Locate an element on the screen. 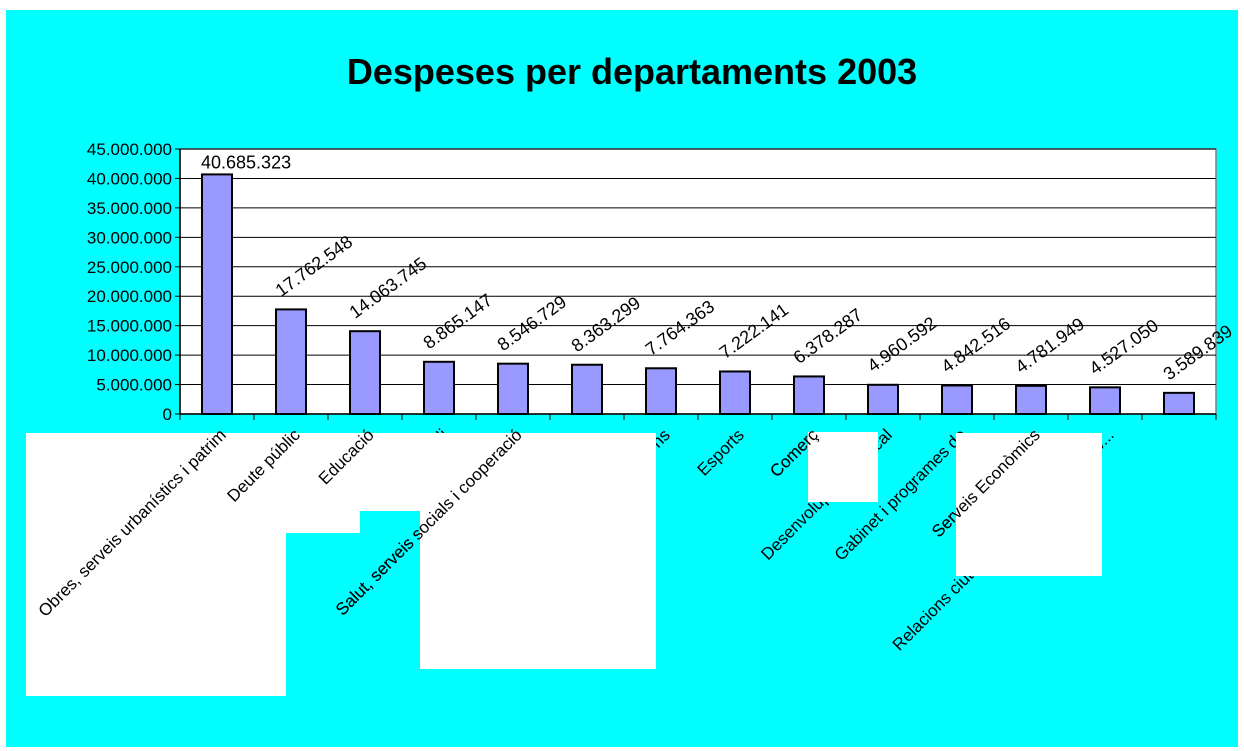  y-tick-label: 40.000.000 is located at coordinates (129, 178).